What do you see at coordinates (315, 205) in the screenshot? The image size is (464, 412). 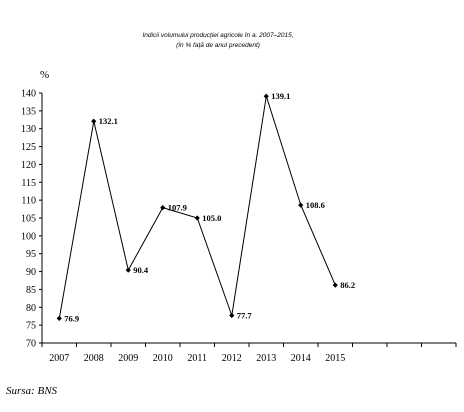 I see `data-label: 108.6` at bounding box center [315, 205].